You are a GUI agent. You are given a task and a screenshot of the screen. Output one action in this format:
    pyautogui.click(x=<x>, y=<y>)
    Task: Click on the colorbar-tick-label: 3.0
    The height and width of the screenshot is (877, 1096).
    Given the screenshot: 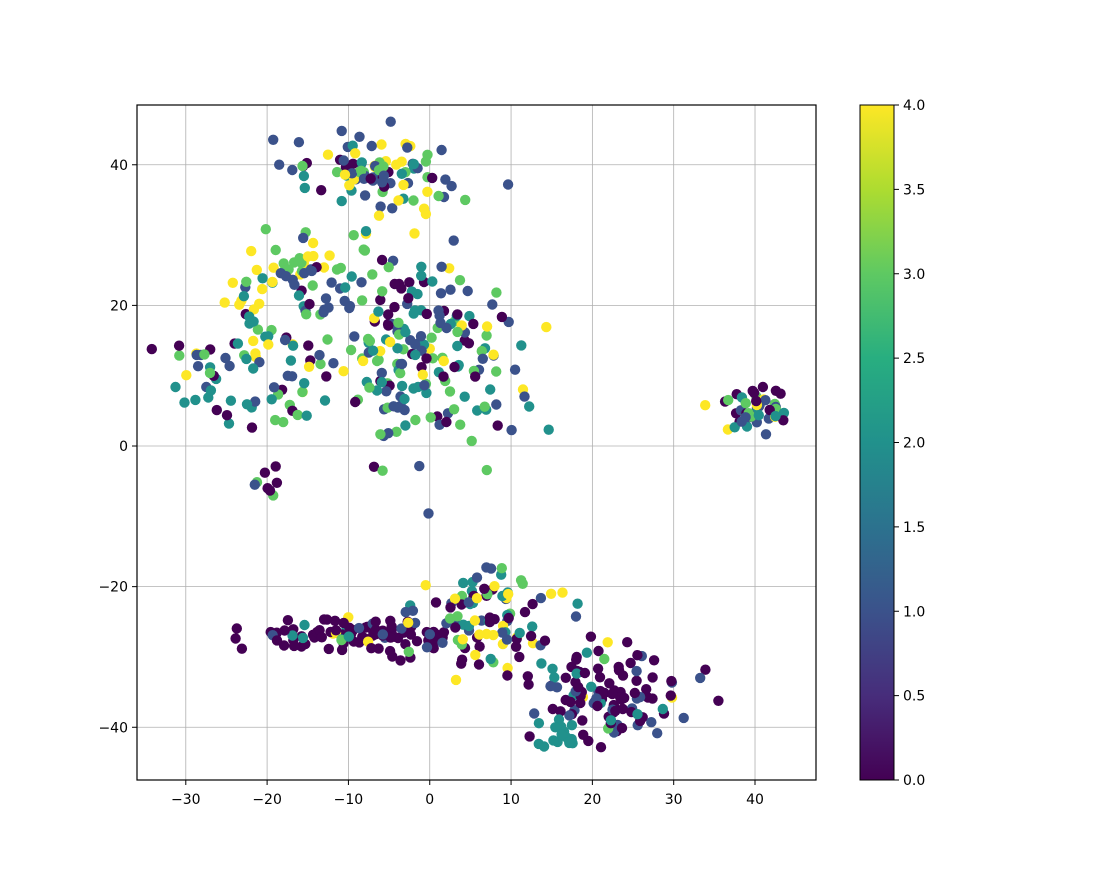 What is the action you would take?
    pyautogui.click(x=914, y=275)
    